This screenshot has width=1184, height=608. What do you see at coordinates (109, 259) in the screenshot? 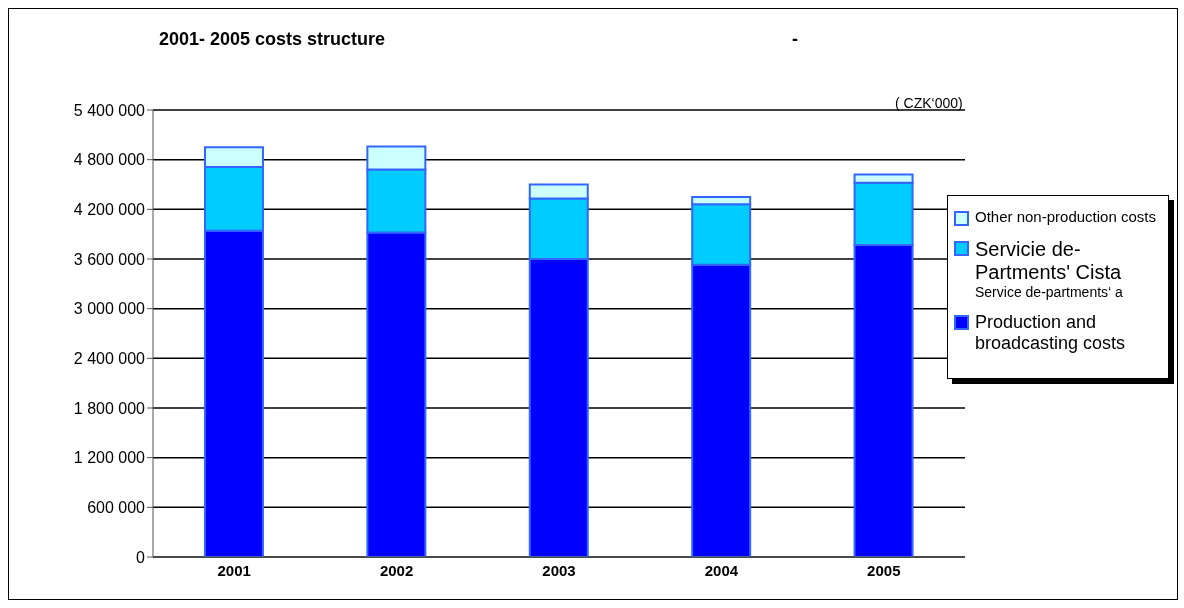
I see `y-tick-label: 3 600 000` at bounding box center [109, 259].